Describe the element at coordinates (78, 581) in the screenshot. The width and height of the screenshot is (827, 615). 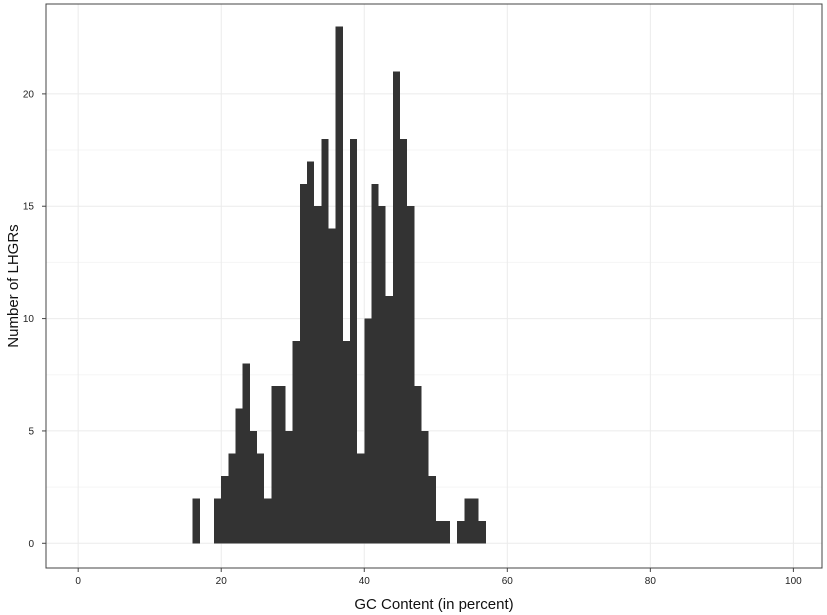
I see `x-tick-label: 0` at that location.